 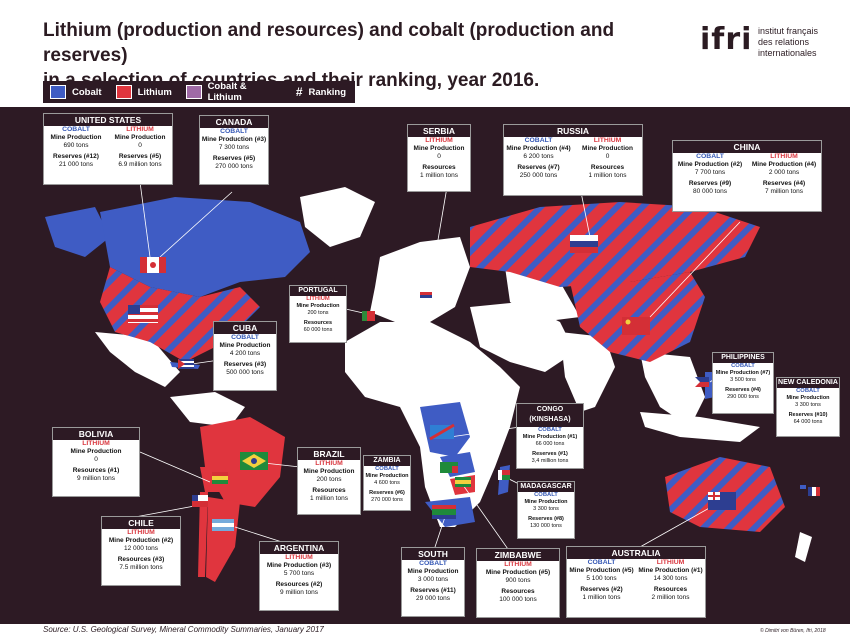 I want to click on russia-li-res-label: Resources, so click(x=607, y=167).